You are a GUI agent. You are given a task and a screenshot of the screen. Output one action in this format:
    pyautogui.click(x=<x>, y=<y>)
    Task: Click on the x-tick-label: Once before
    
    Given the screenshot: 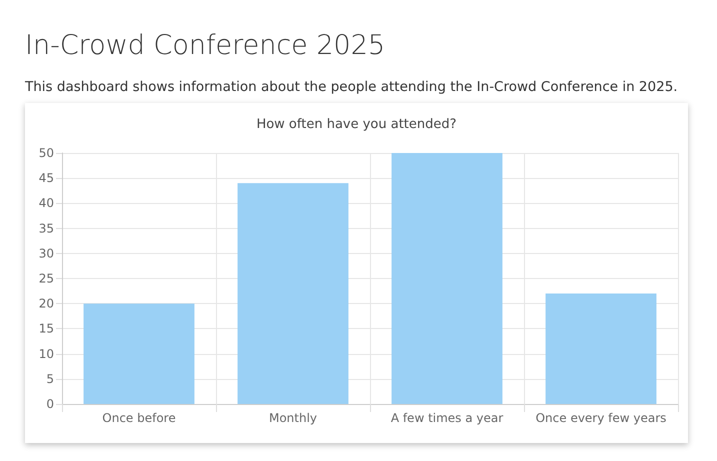 What is the action you would take?
    pyautogui.click(x=139, y=418)
    